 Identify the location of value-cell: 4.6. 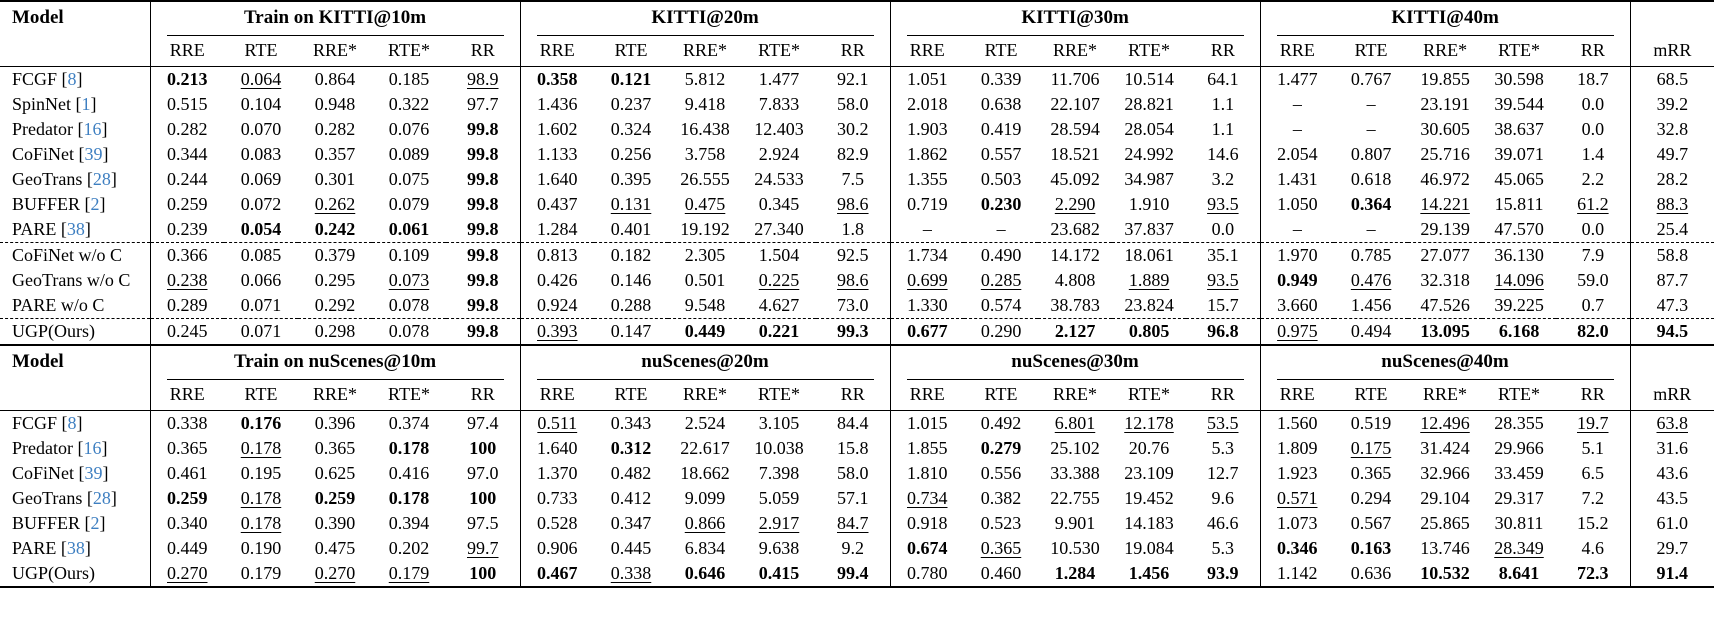
(1593, 548).